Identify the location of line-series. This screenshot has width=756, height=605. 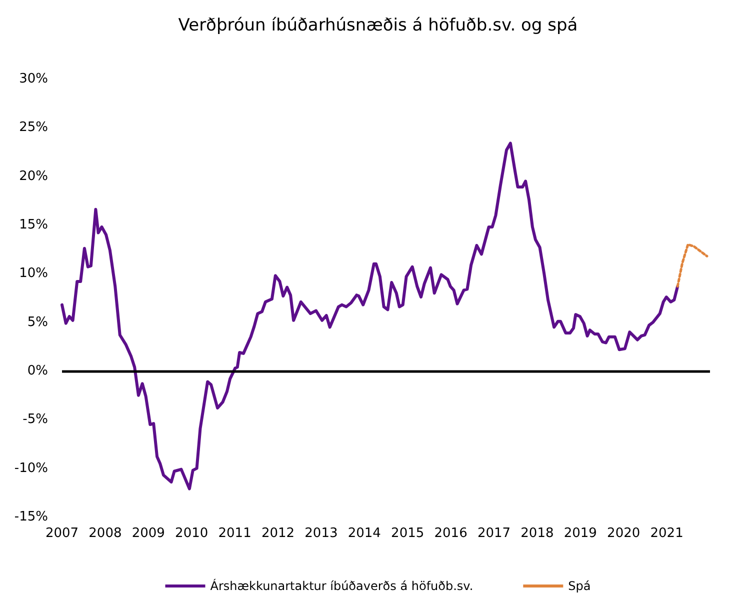
(692, 265).